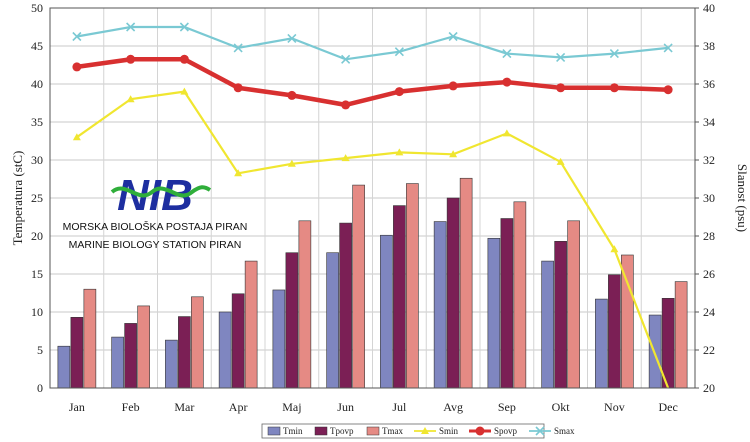 The width and height of the screenshot is (750, 442). I want to click on y-axis-title: Temperatura (stC), so click(17, 198).